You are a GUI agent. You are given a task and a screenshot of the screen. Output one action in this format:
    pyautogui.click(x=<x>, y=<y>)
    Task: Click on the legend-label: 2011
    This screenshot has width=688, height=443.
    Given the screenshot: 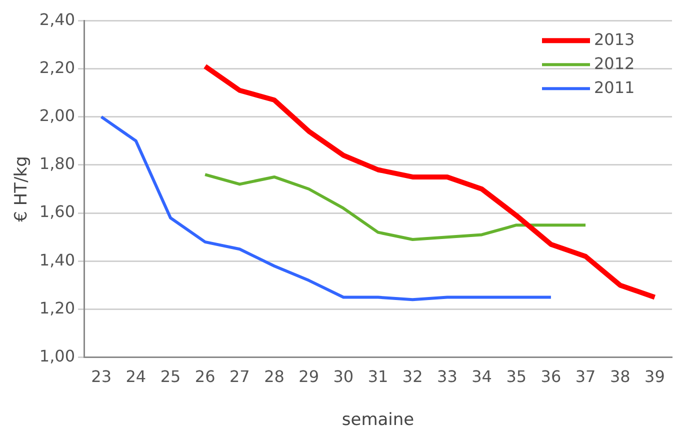 What is the action you would take?
    pyautogui.click(x=614, y=87)
    